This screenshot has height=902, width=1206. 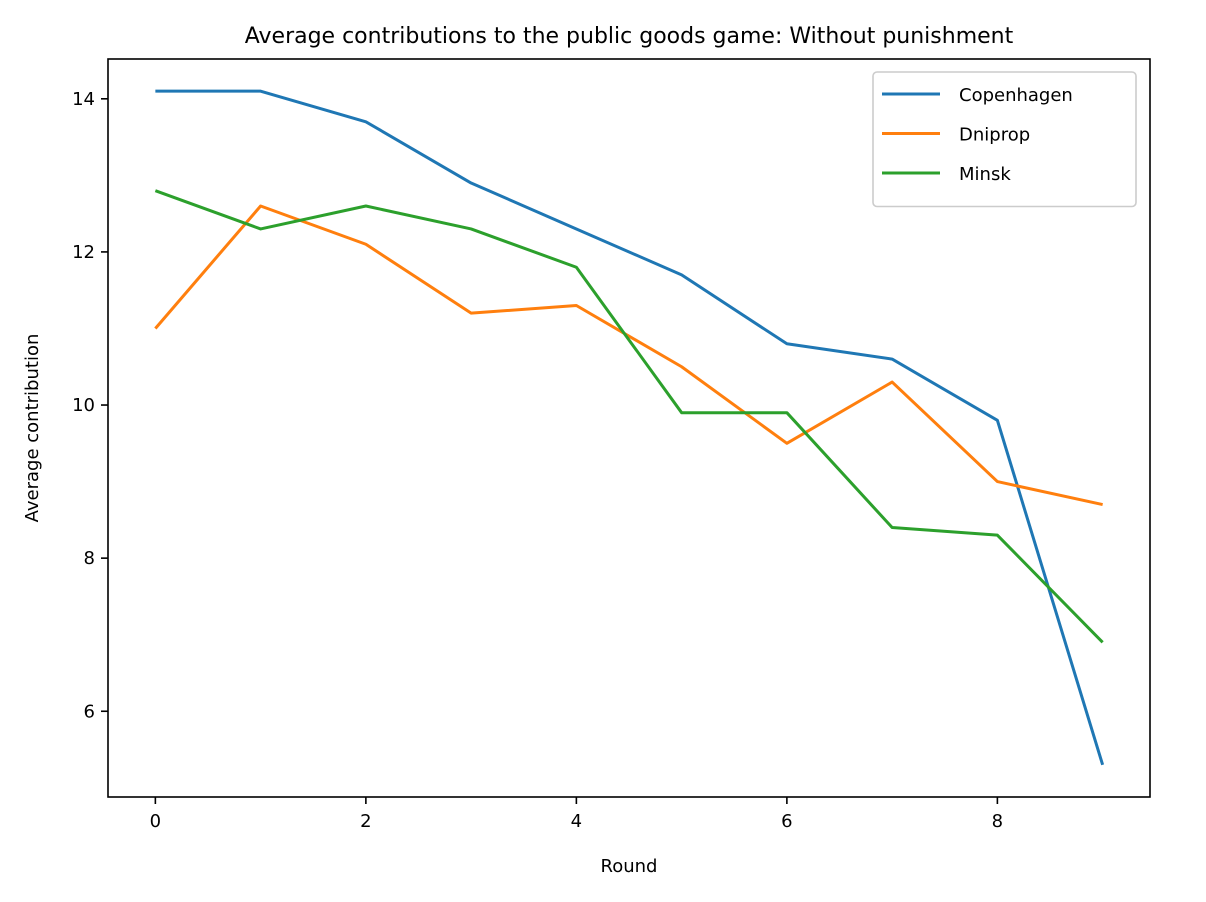 What do you see at coordinates (994, 135) in the screenshot?
I see `legend-label: Dniprop` at bounding box center [994, 135].